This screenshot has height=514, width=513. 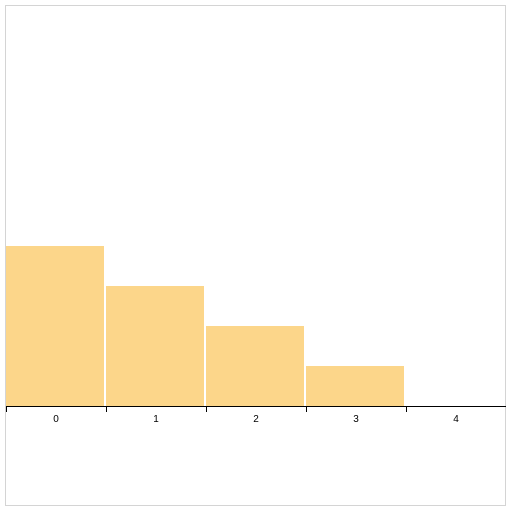 What do you see at coordinates (156, 419) in the screenshot?
I see `x-tick-label-1: 1` at bounding box center [156, 419].